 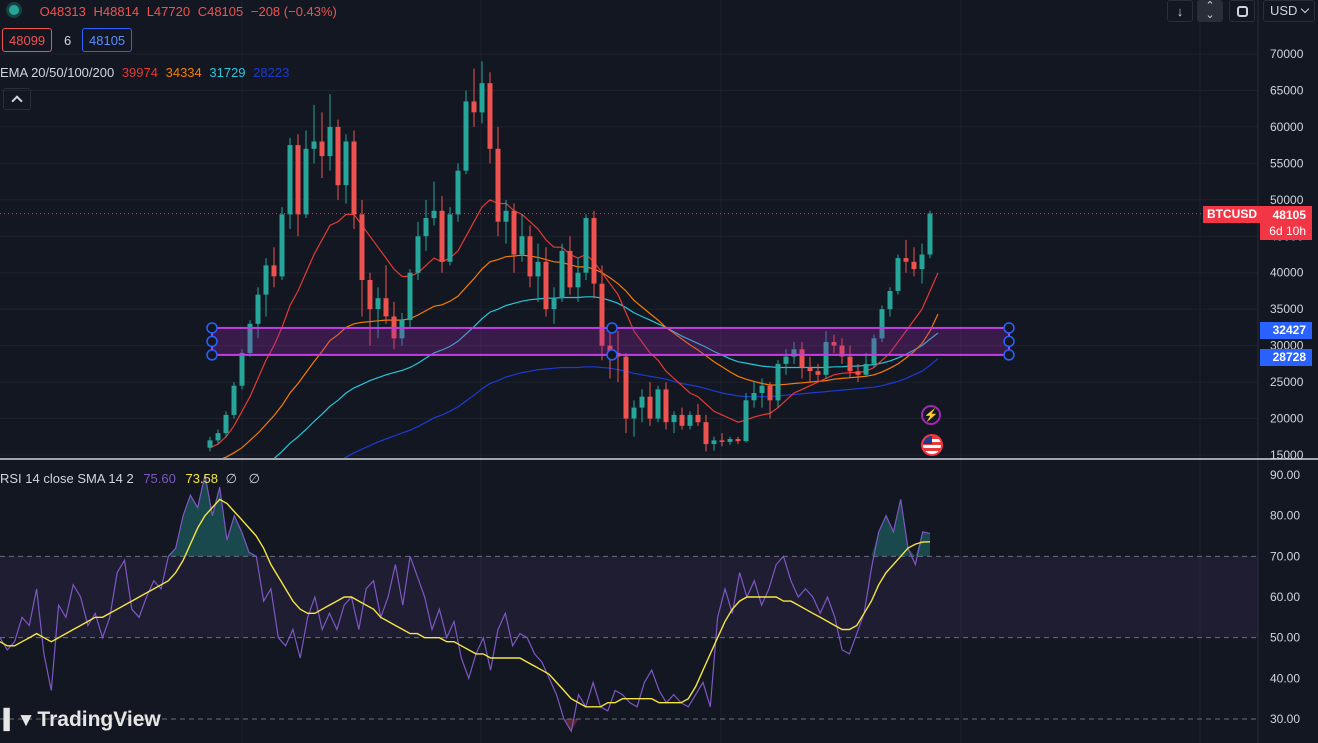 I want to click on change-value: −208 (−0.43%), so click(x=293, y=11).